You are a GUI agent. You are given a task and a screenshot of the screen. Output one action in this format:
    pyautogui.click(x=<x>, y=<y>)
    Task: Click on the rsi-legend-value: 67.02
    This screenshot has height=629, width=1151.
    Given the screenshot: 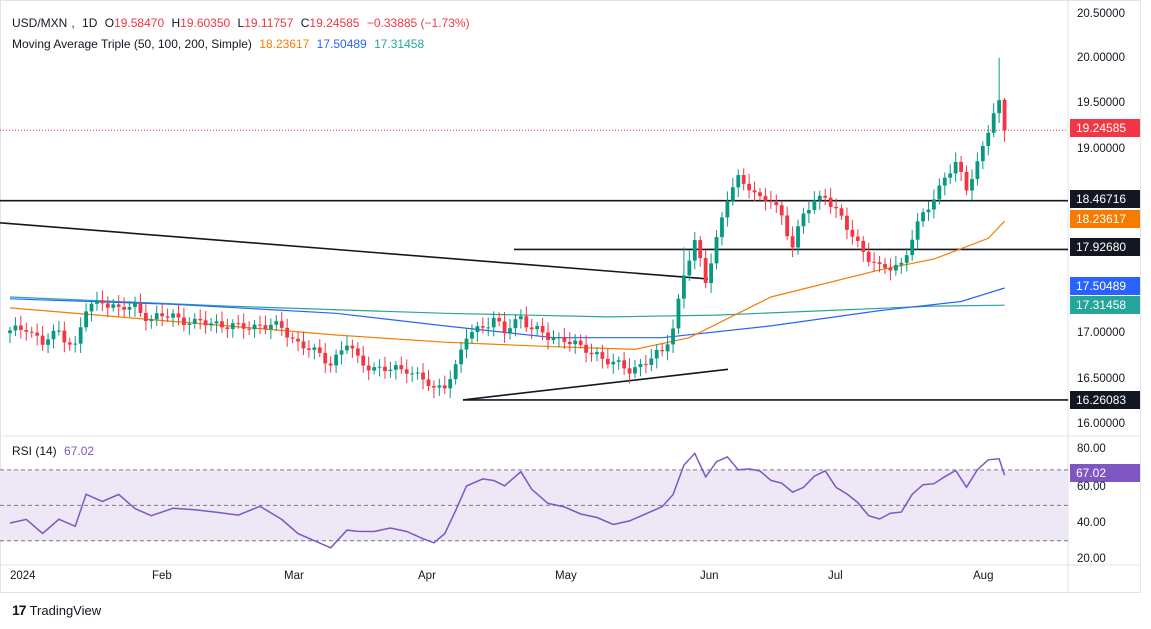 What is the action you would take?
    pyautogui.click(x=79, y=451)
    